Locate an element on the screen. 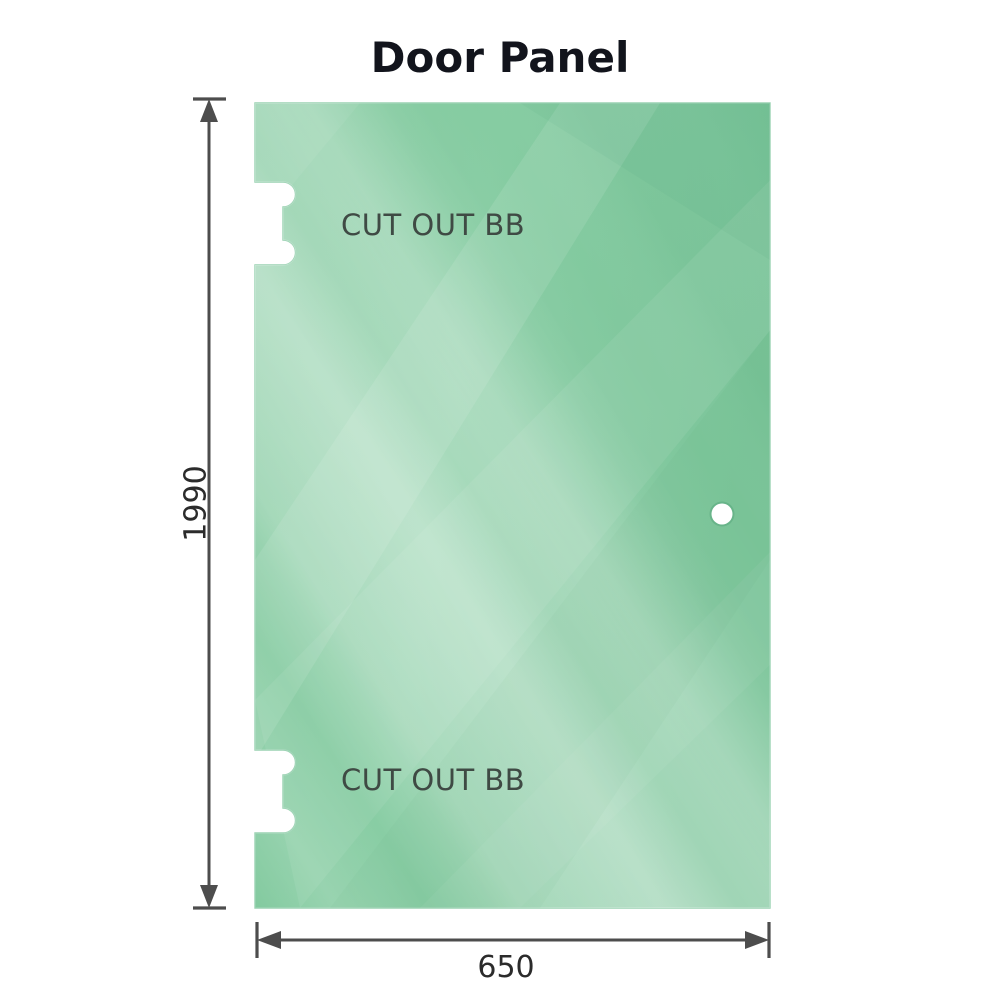 The width and height of the screenshot is (1000, 1000). cut-out-bb-bottom-label: CUT OUT BB is located at coordinates (433, 780).